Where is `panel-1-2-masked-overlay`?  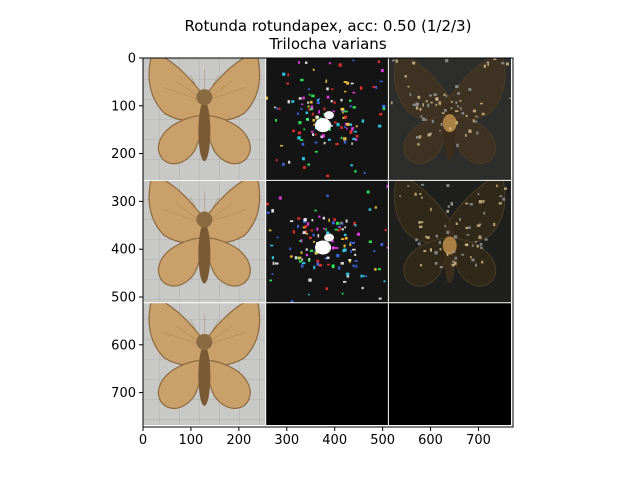 panel-1-2-masked-overlay is located at coordinates (450, 241).